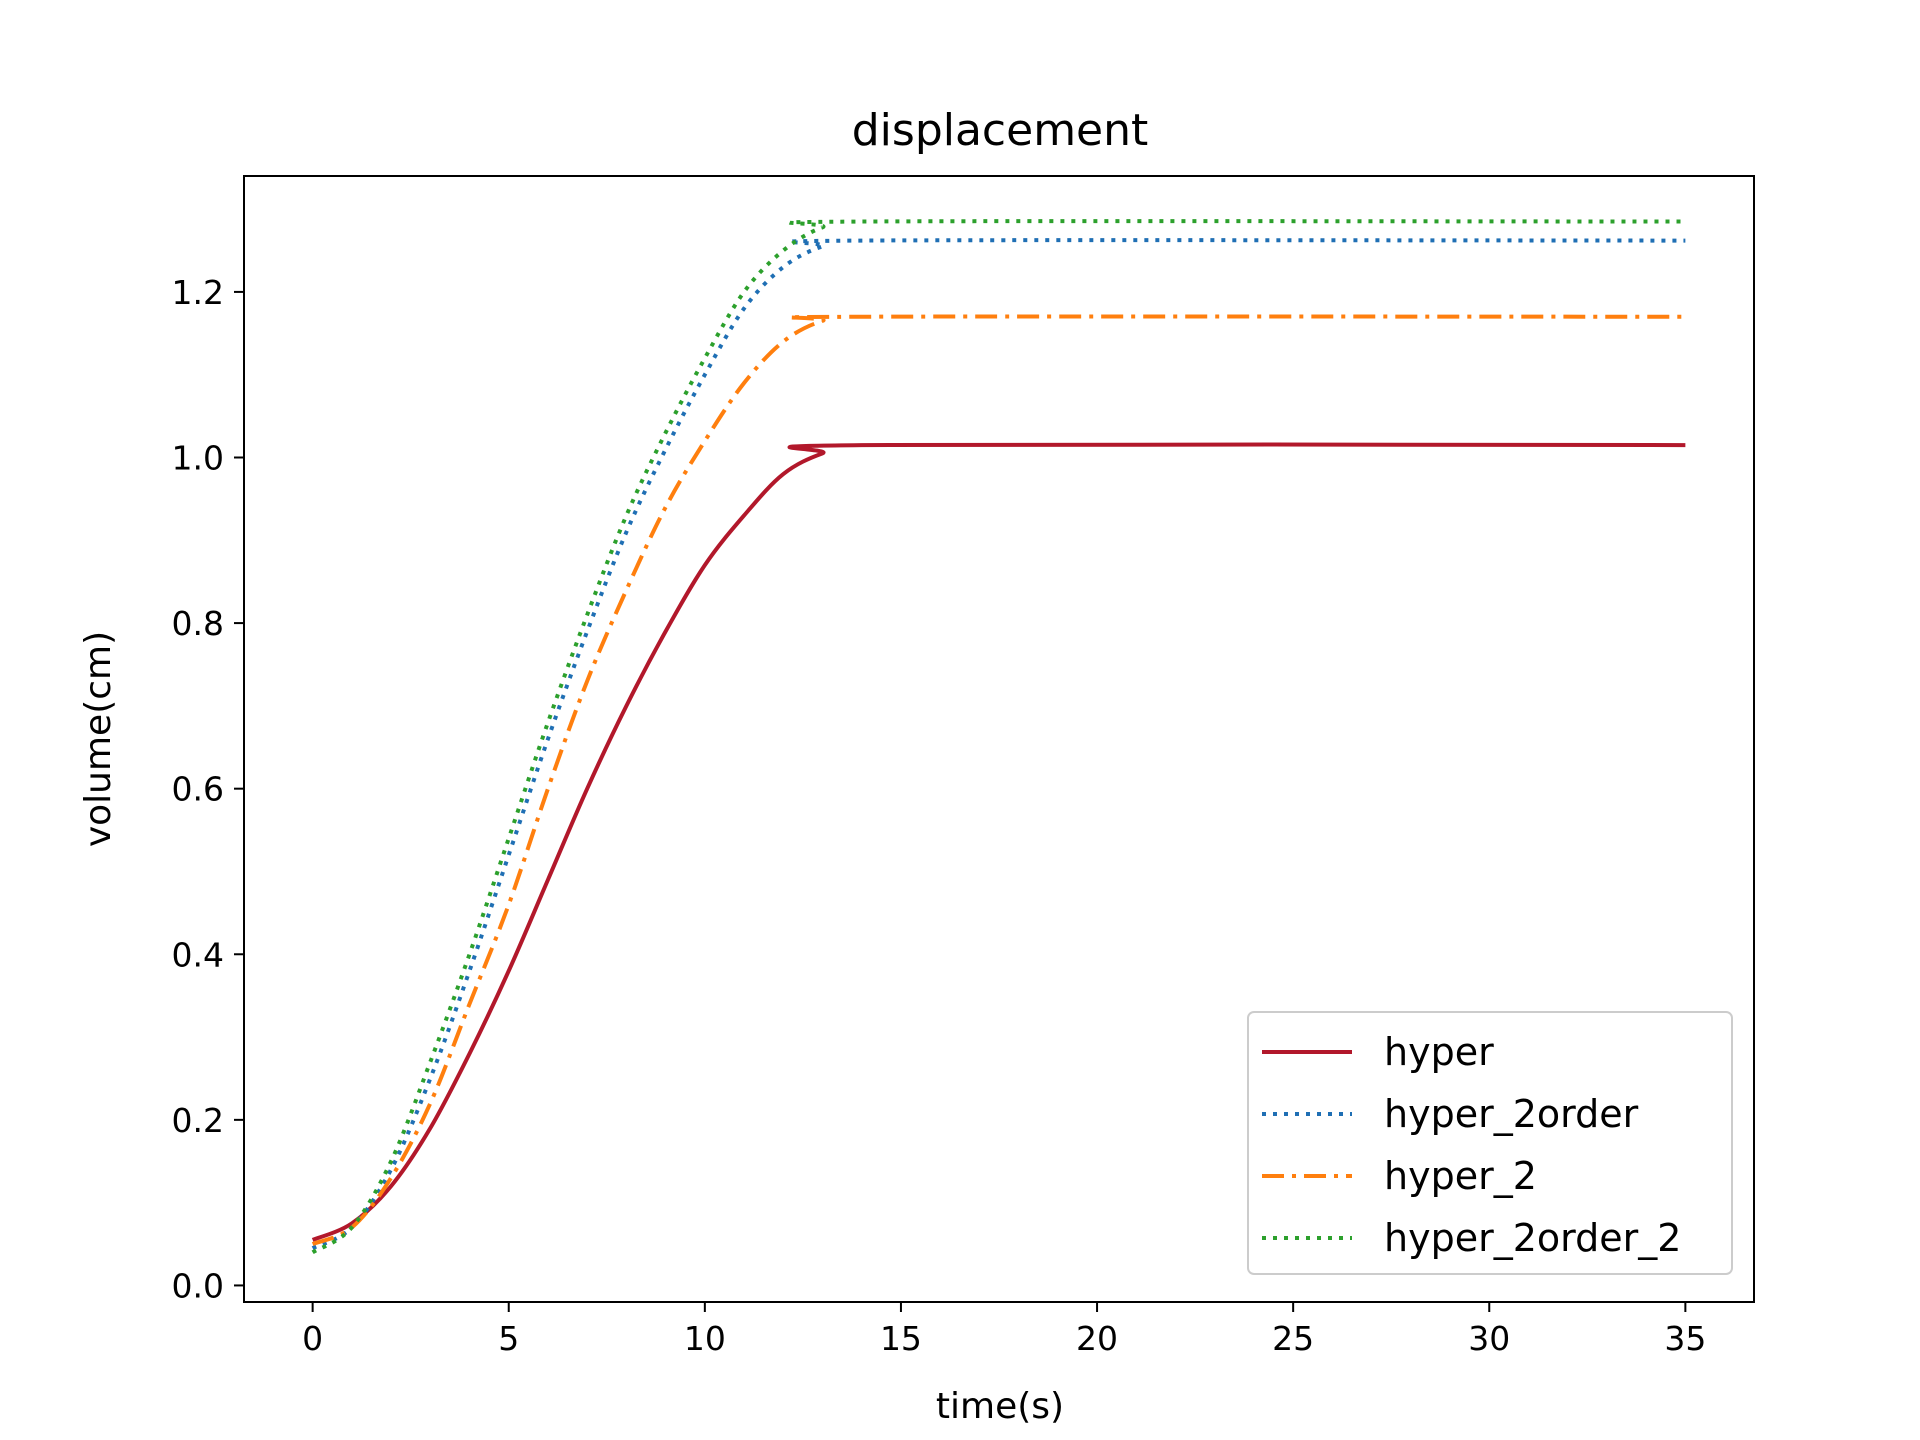  I want to click on y-axis-label: volume(cm), so click(98, 739).